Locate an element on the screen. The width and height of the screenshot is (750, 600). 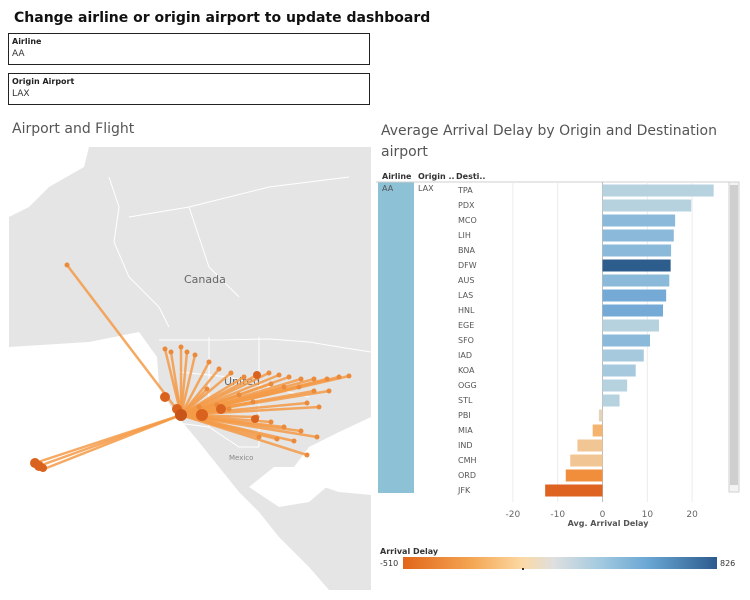
airline-cell is located at coordinates (396, 337).